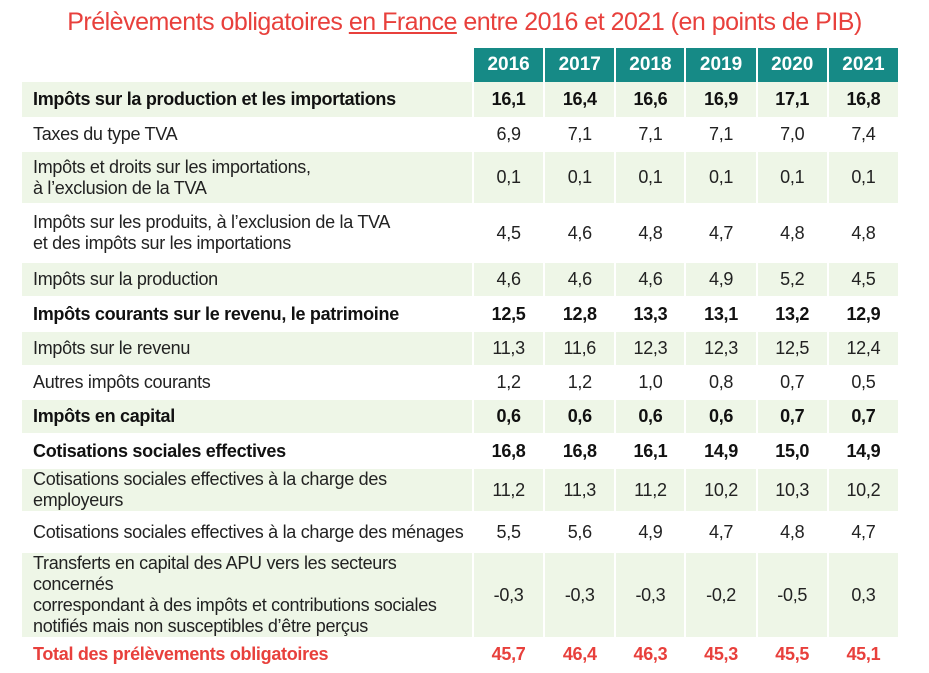  What do you see at coordinates (579, 134) in the screenshot?
I see `value-cell-2017: 7,1` at bounding box center [579, 134].